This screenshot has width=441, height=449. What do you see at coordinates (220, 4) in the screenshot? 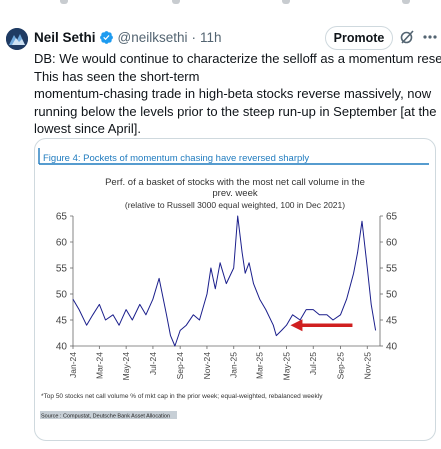
I see `previous-post-action-bar` at bounding box center [220, 4].